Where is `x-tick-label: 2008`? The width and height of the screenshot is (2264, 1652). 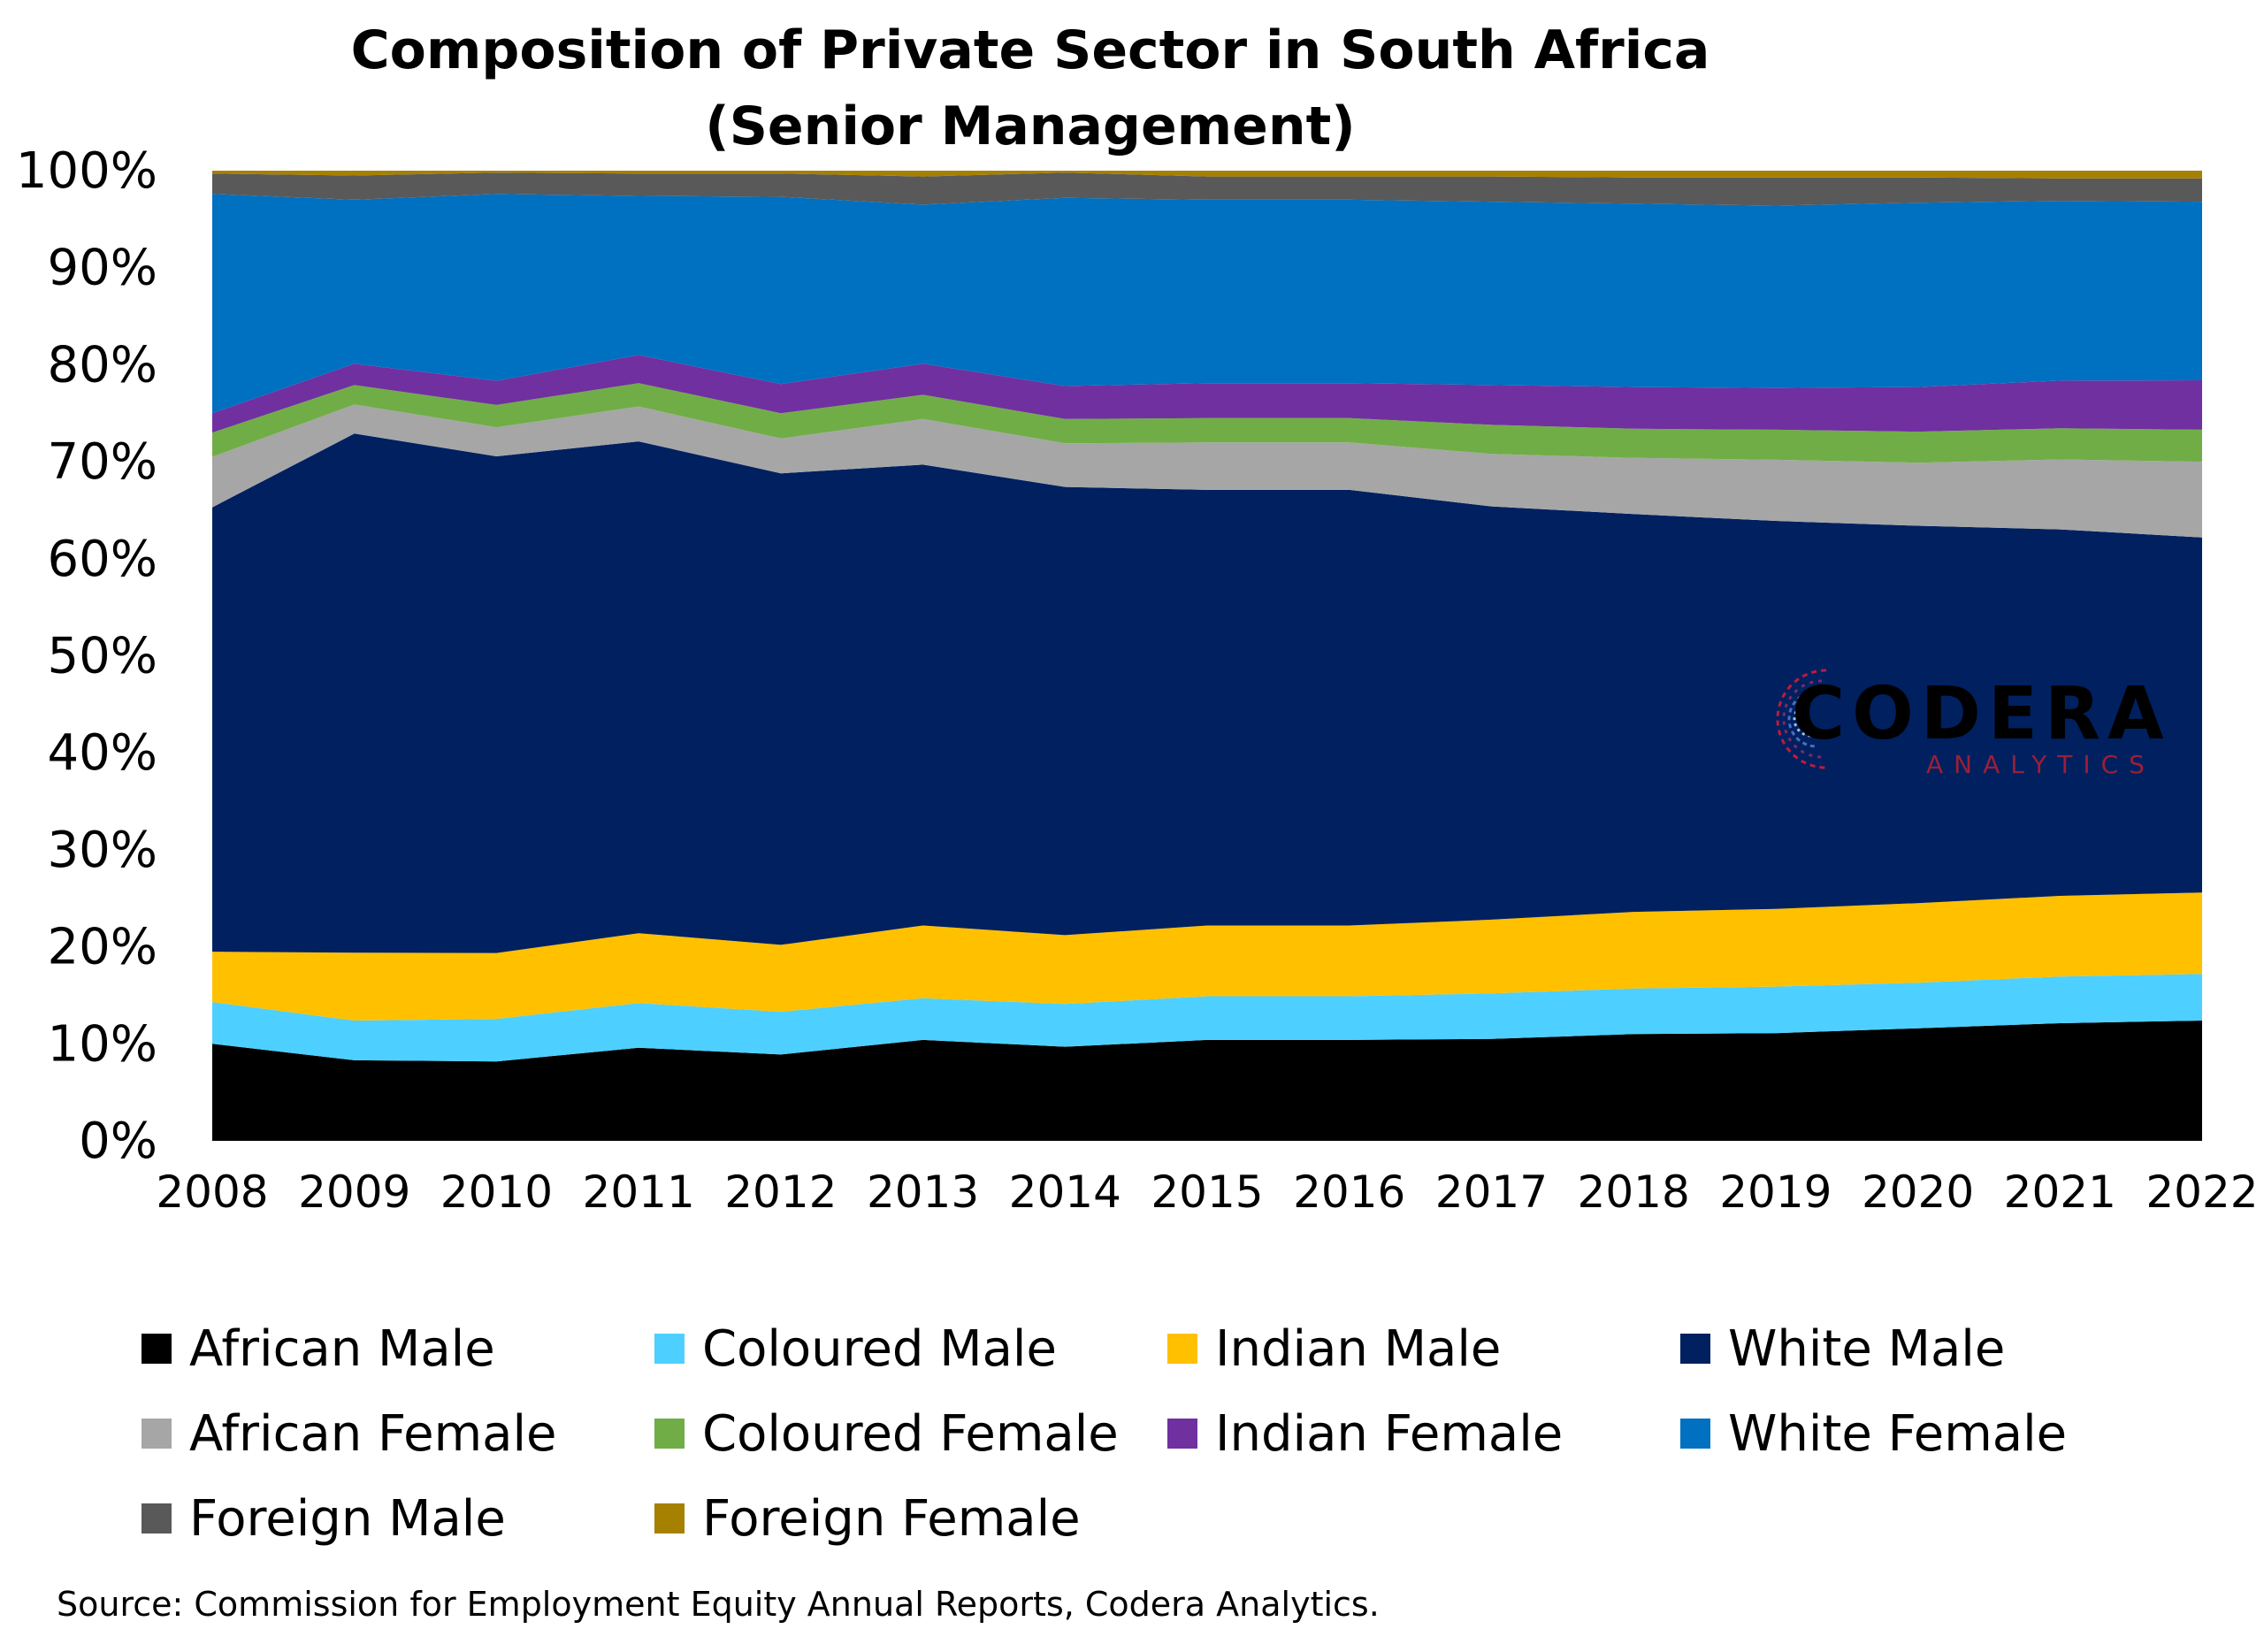
x-tick-label: 2008 is located at coordinates (212, 1192).